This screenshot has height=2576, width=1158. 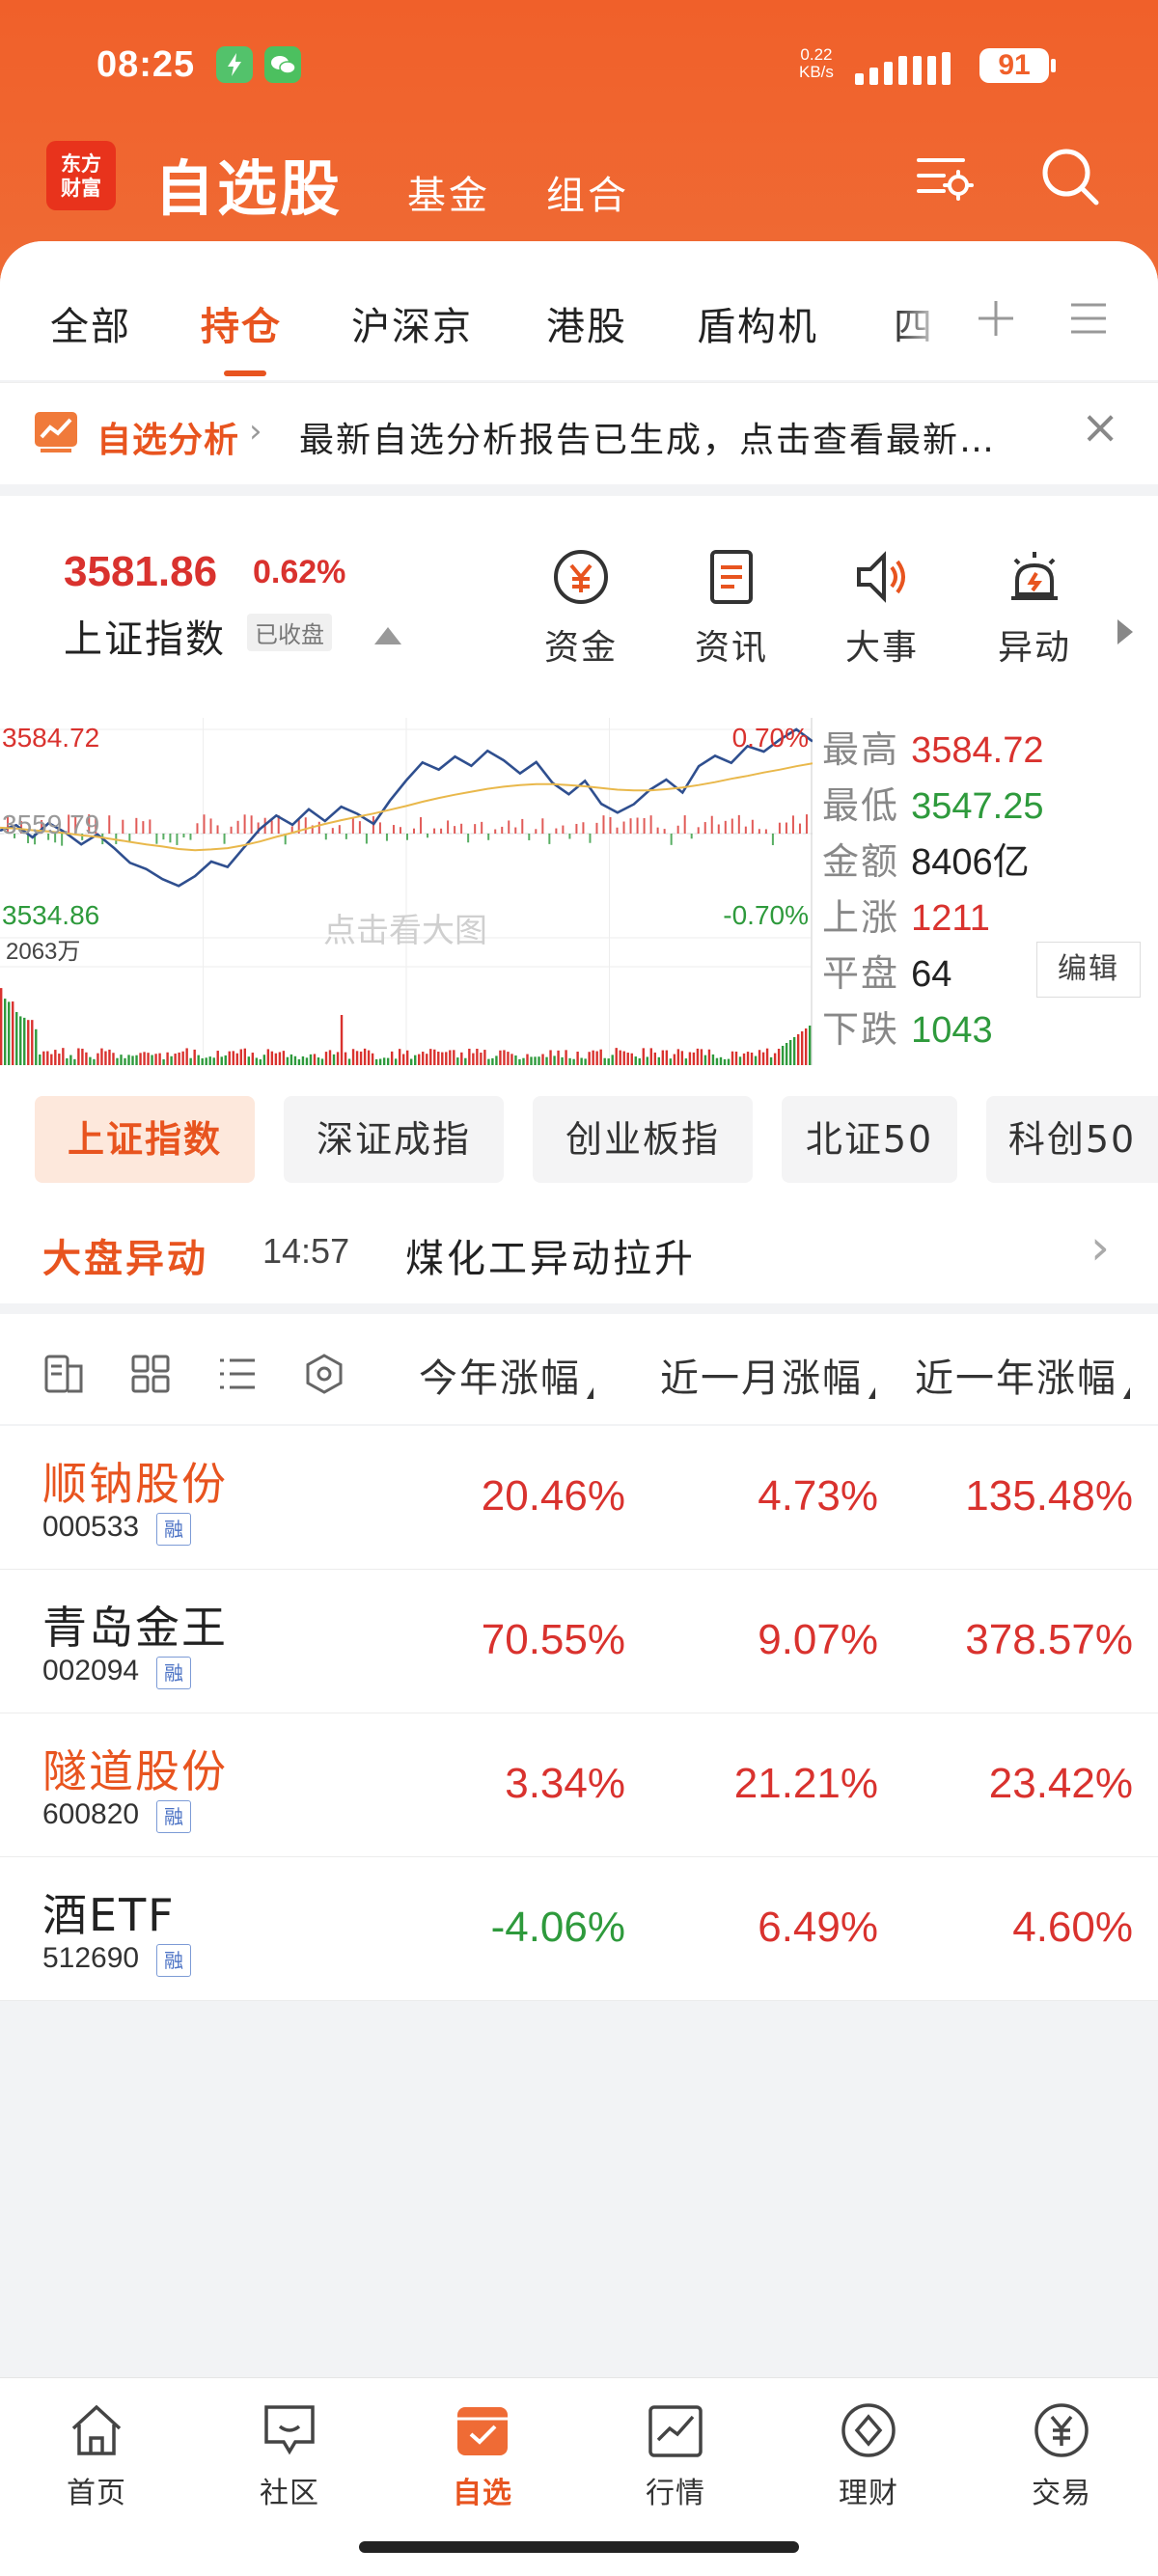 I want to click on m1-change: 4.73%, so click(x=818, y=1496).